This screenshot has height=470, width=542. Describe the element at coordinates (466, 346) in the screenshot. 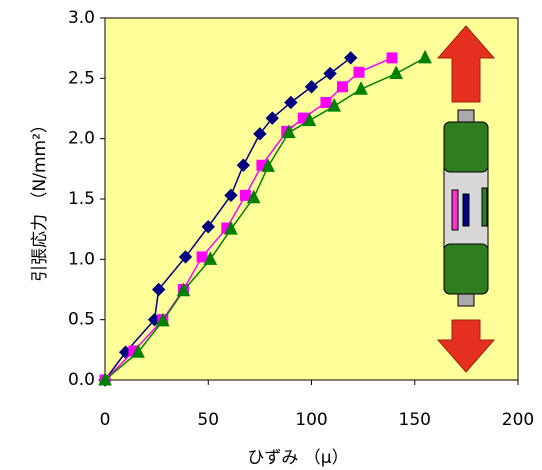

I see `arrow-down` at that location.